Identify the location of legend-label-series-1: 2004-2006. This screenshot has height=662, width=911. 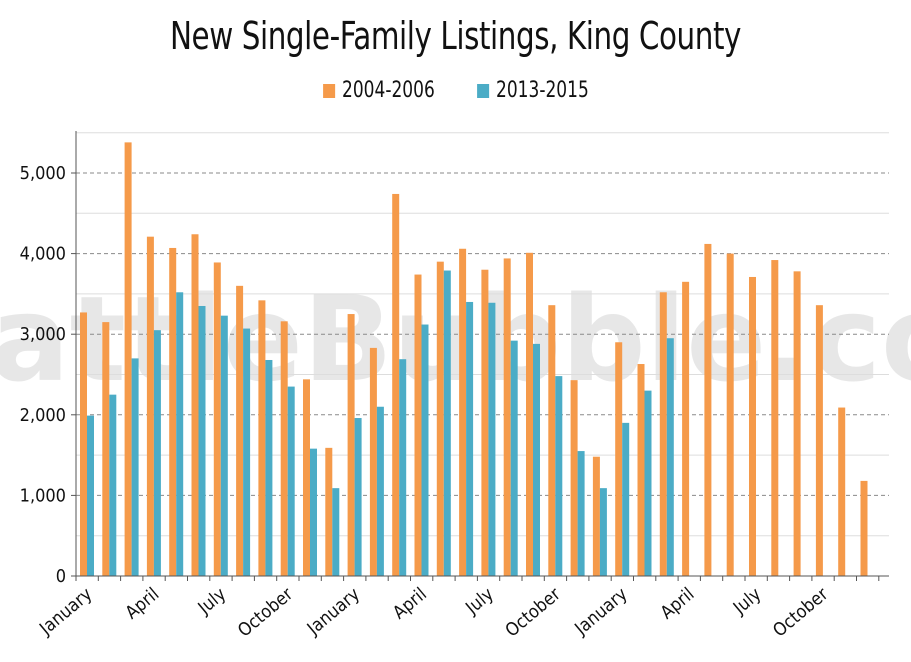
(388, 90).